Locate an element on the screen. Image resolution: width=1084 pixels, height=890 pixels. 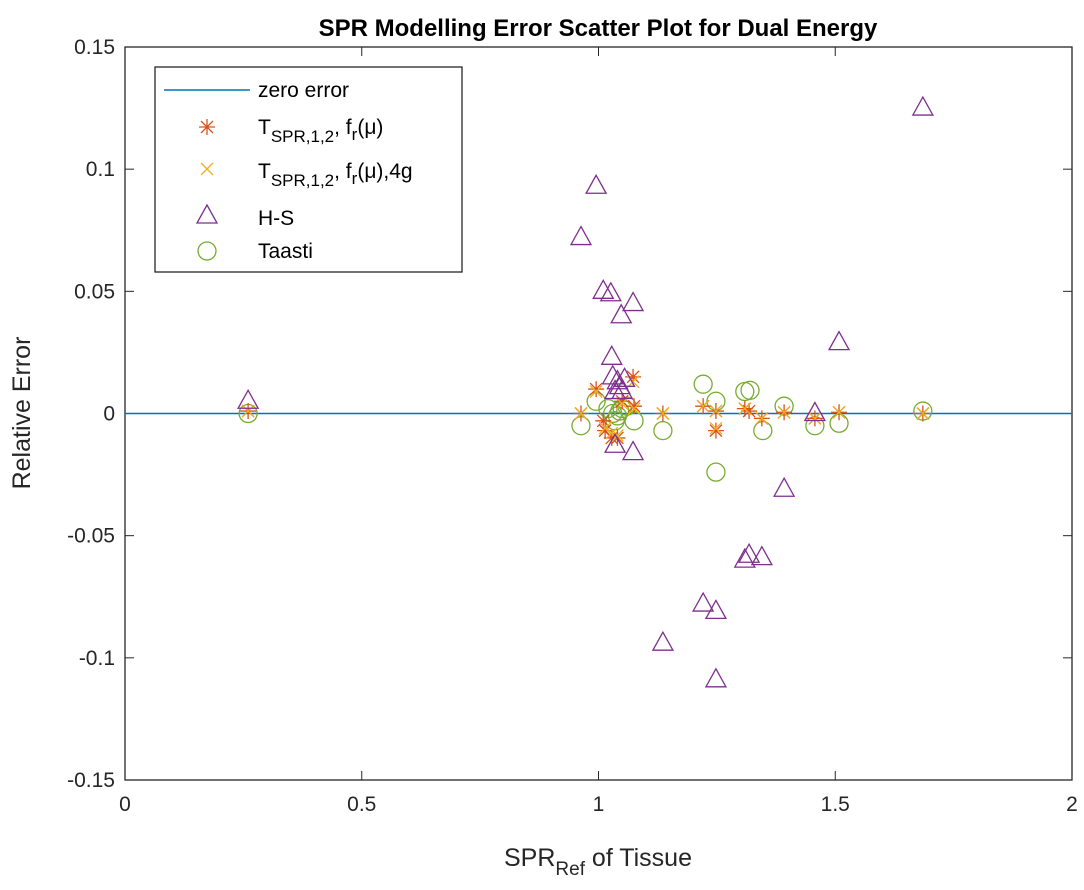
y-tick-label: -0.1 is located at coordinates (97, 658).